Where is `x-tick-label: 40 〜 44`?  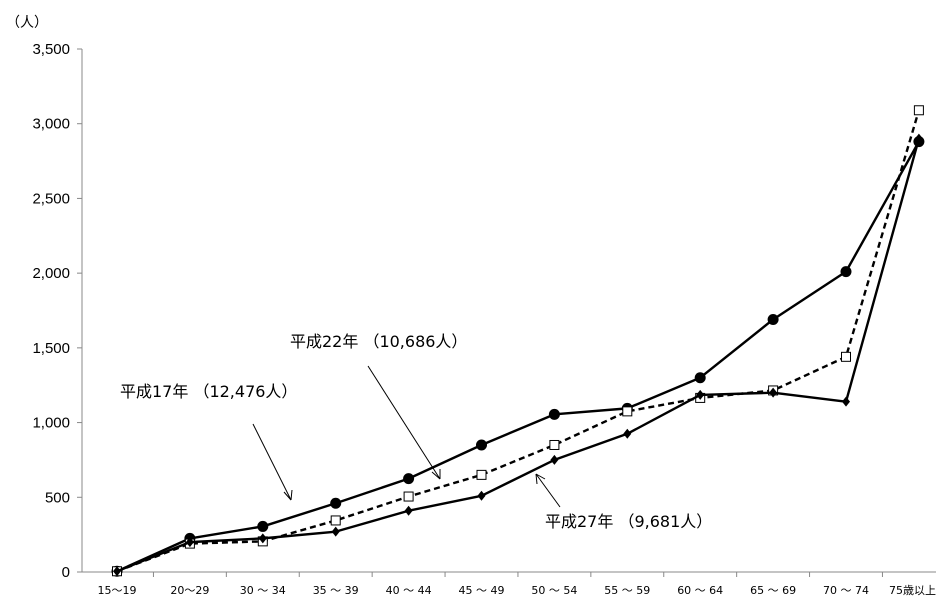 x-tick-label: 40 〜 44 is located at coordinates (409, 590).